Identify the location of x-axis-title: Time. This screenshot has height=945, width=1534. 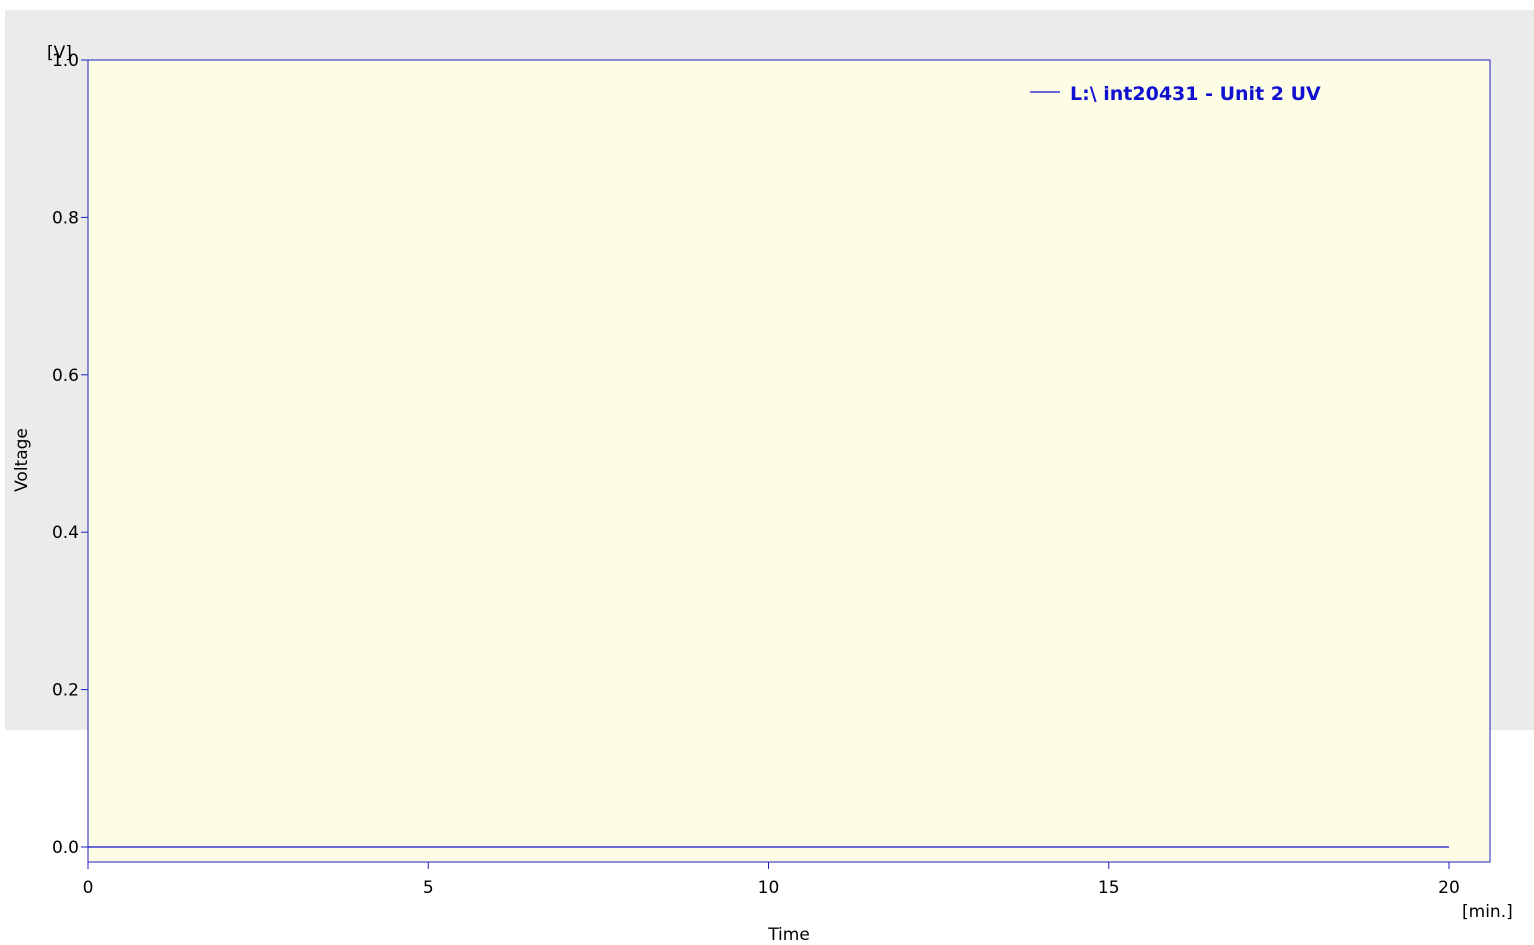
(788, 935).